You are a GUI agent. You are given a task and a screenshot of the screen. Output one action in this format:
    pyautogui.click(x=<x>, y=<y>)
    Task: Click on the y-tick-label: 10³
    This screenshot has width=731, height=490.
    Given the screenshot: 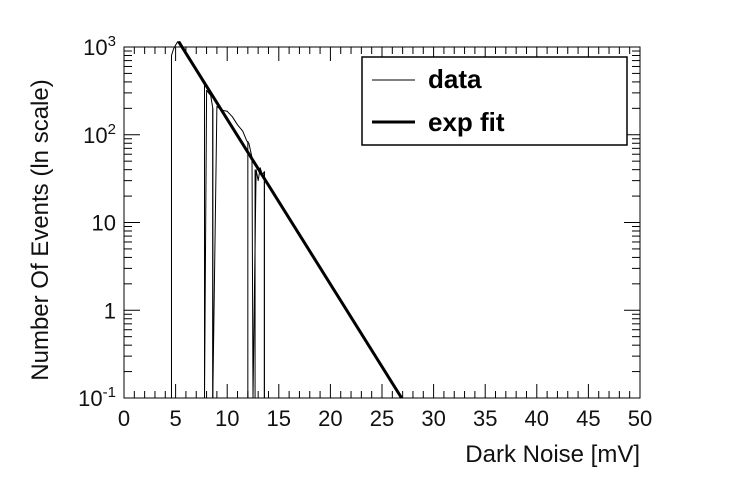 What is the action you would take?
    pyautogui.click(x=99, y=46)
    